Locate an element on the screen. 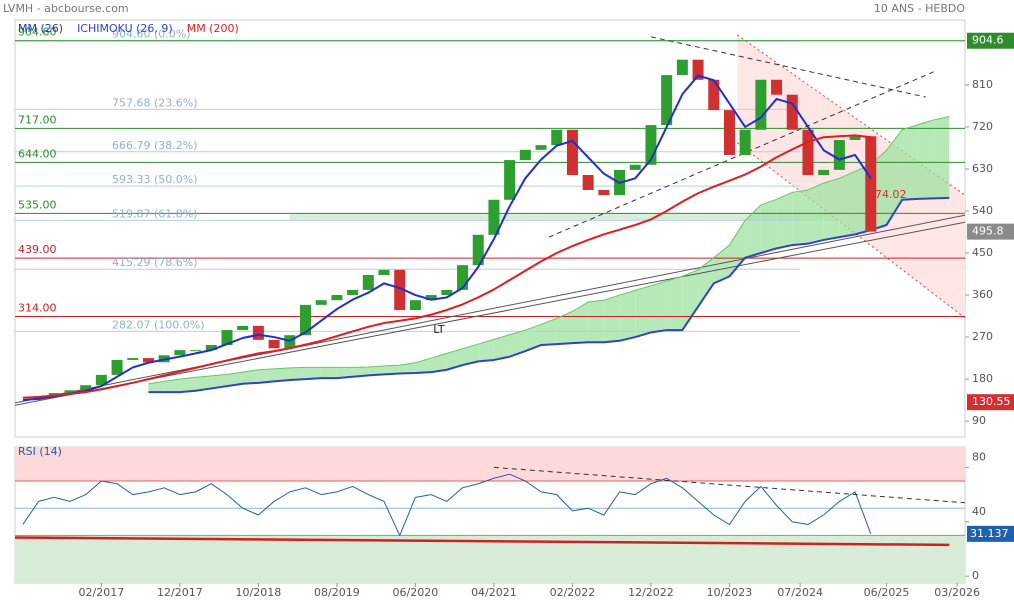 The image size is (1014, 603). trendline is located at coordinates (729, 485).